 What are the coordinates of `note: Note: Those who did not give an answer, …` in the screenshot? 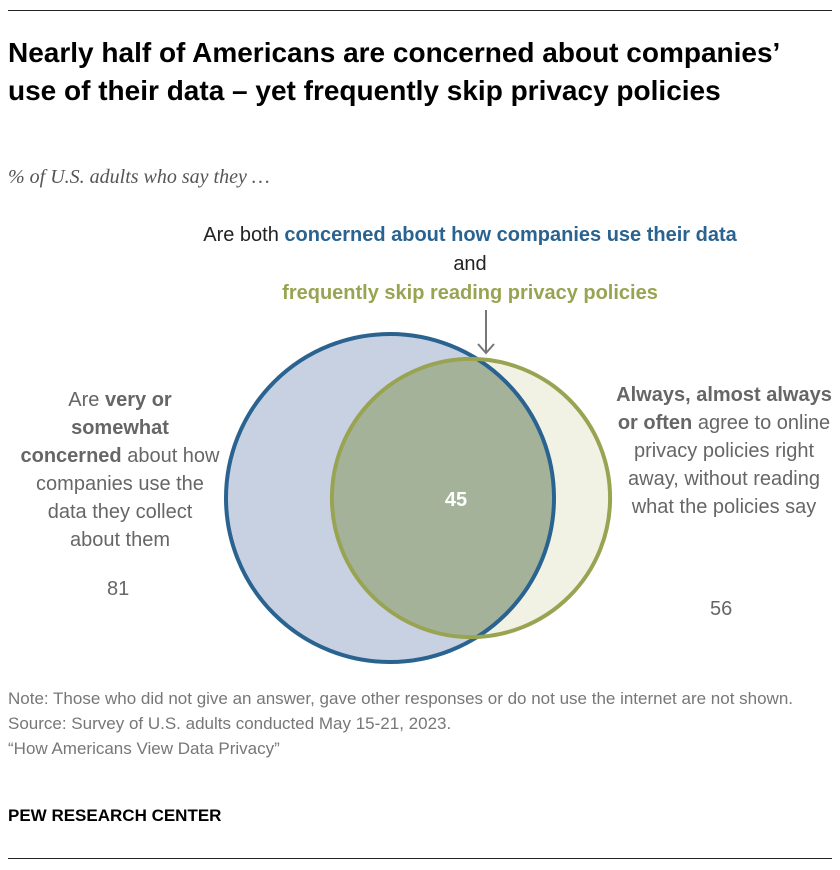 It's located at (401, 698).